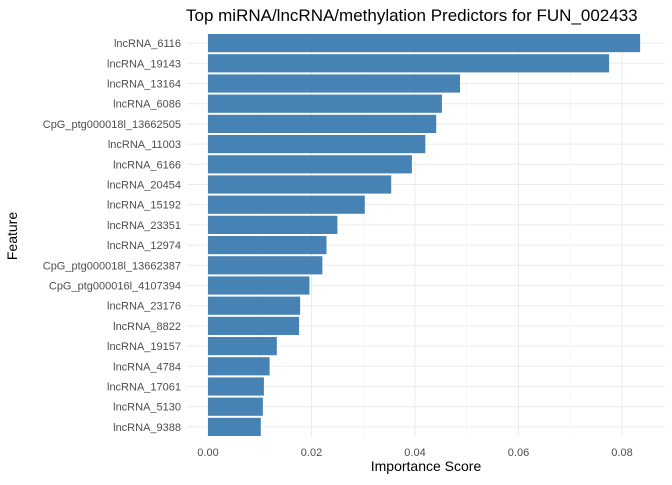 This screenshot has width=672, height=485. Describe the element at coordinates (12, 236) in the screenshot. I see `y-axis-title: Feature` at that location.